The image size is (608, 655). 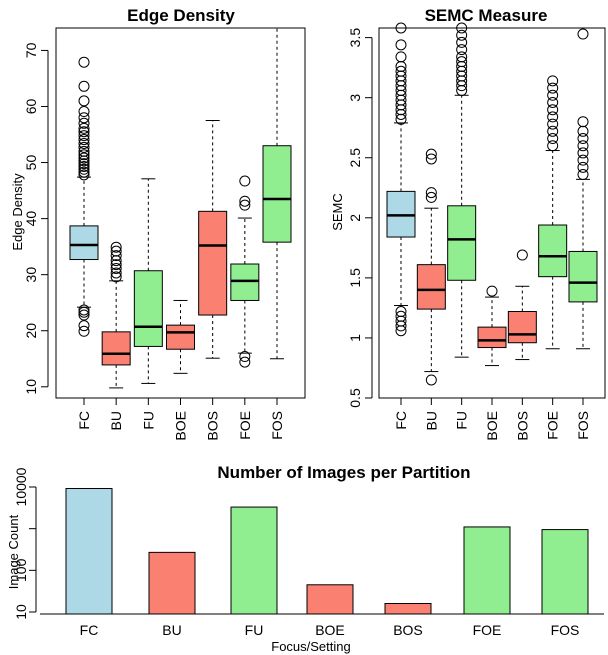 What do you see at coordinates (462, 243) in the screenshot?
I see `box-fu` at bounding box center [462, 243].